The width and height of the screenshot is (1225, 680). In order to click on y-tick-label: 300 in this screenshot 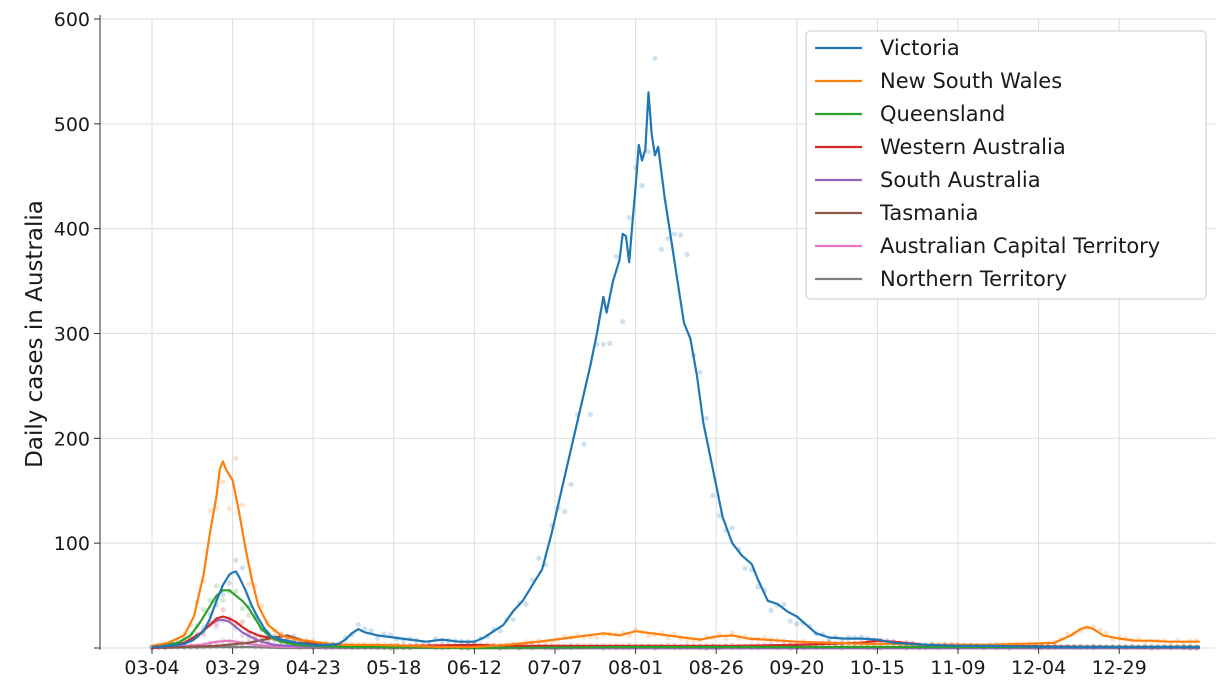, I will do `click(72, 335)`.